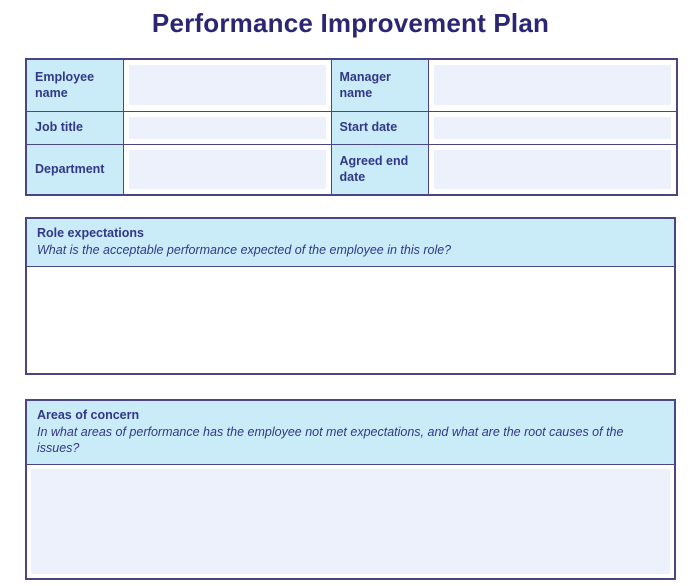  I want to click on field-cell-agreed-end-date, so click(552, 169).